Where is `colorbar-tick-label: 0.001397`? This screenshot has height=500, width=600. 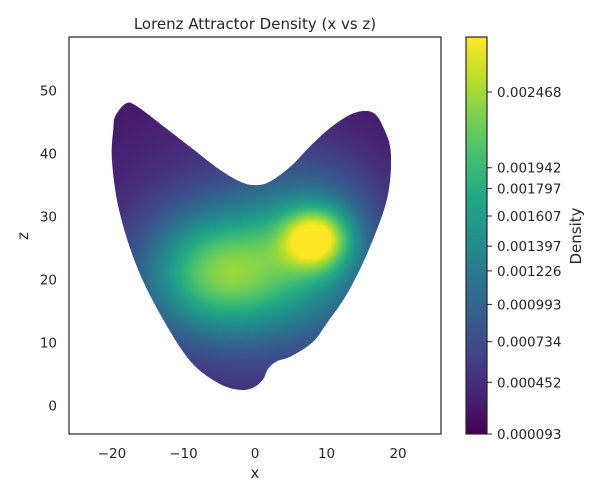 colorbar-tick-label: 0.001397 is located at coordinates (529, 247).